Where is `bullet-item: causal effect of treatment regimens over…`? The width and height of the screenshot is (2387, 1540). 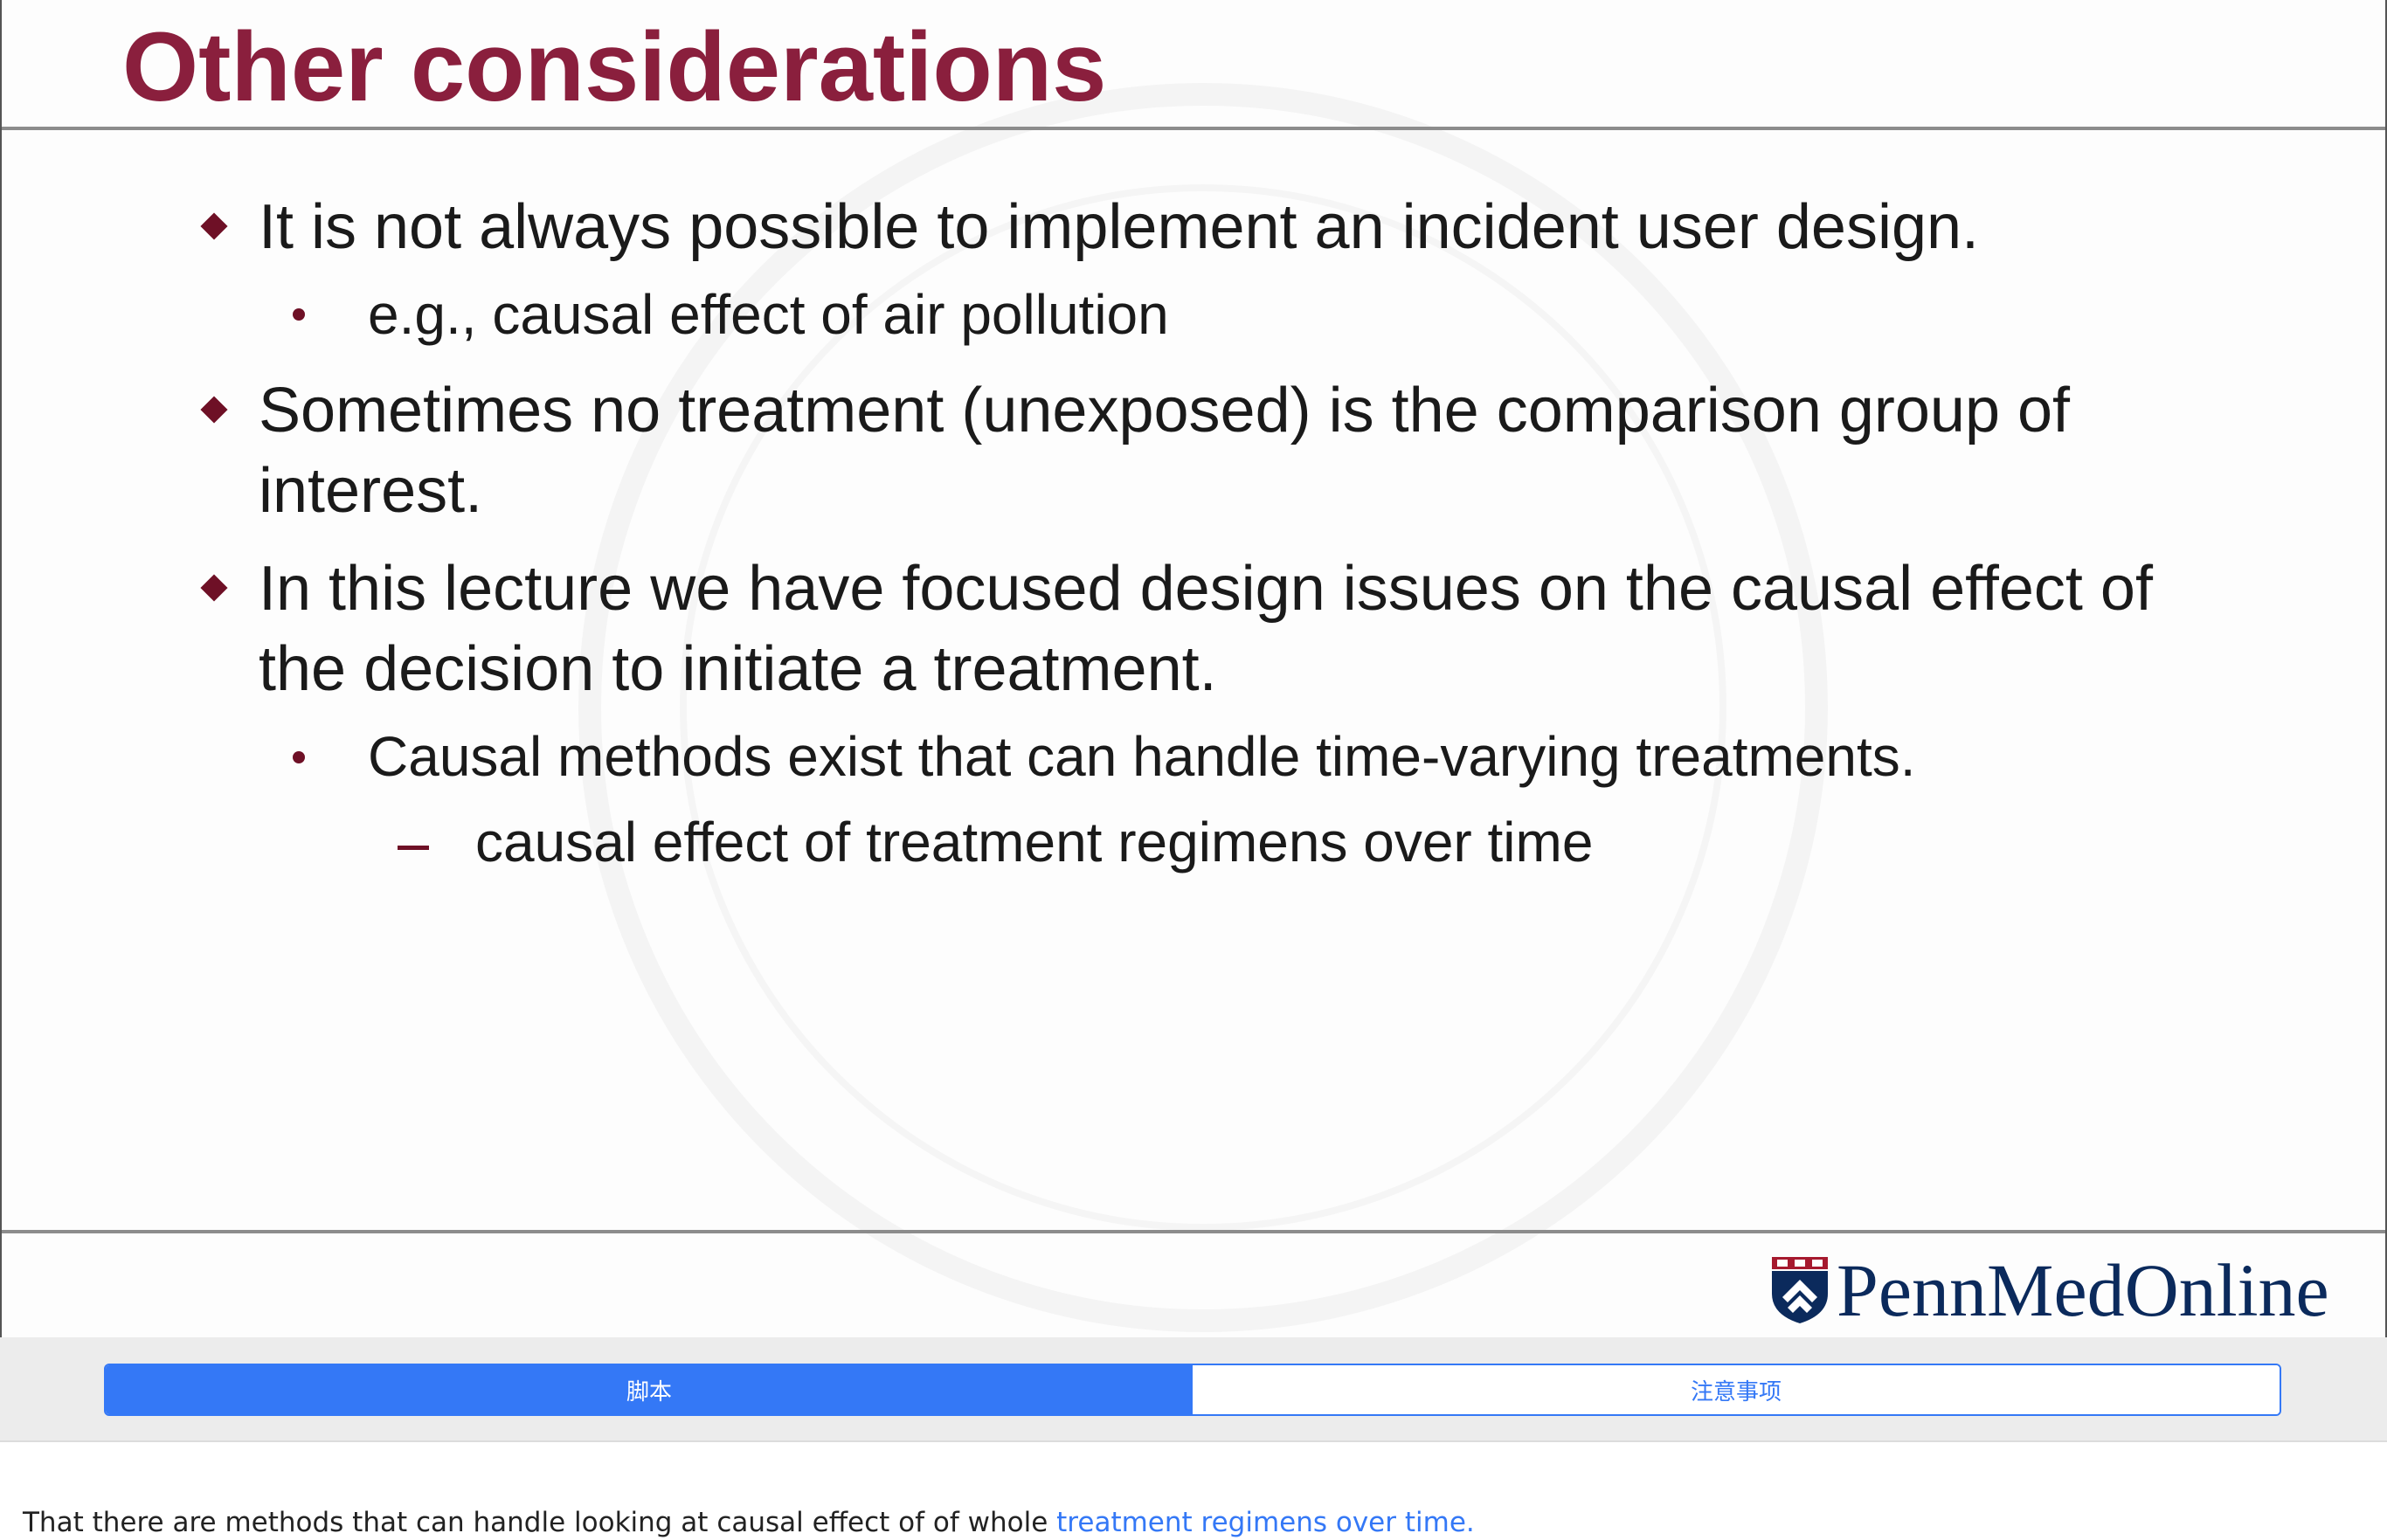
bullet-item: causal effect of treatment regimens over… is located at coordinates (1034, 842).